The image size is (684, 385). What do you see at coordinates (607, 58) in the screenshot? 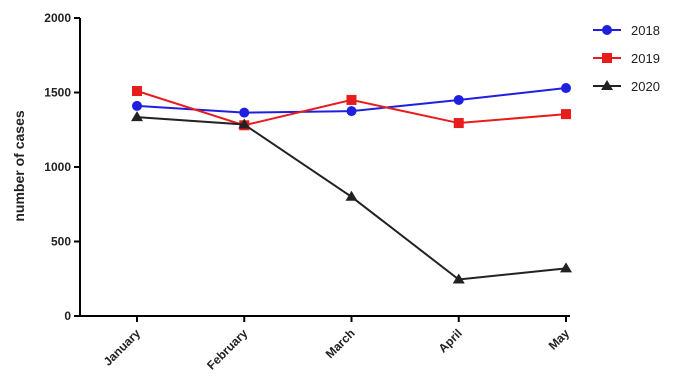
I see `legend-marker-2019` at bounding box center [607, 58].